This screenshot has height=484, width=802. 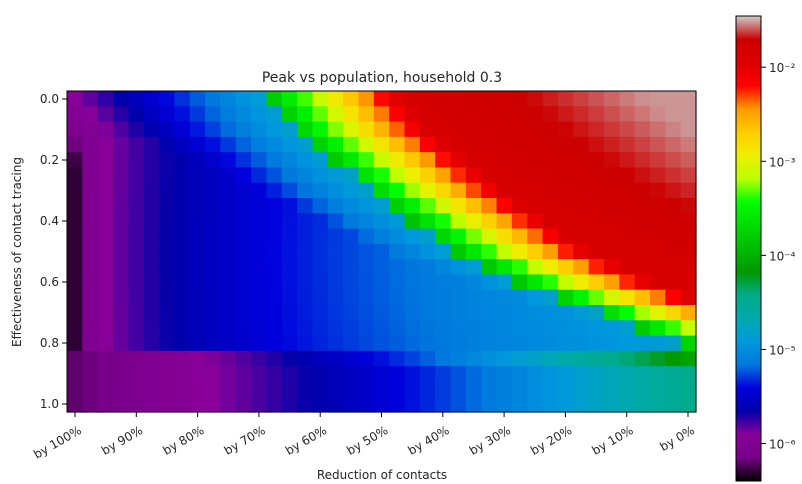 What do you see at coordinates (490, 440) in the screenshot?
I see `x-tick-label: by 30%` at bounding box center [490, 440].